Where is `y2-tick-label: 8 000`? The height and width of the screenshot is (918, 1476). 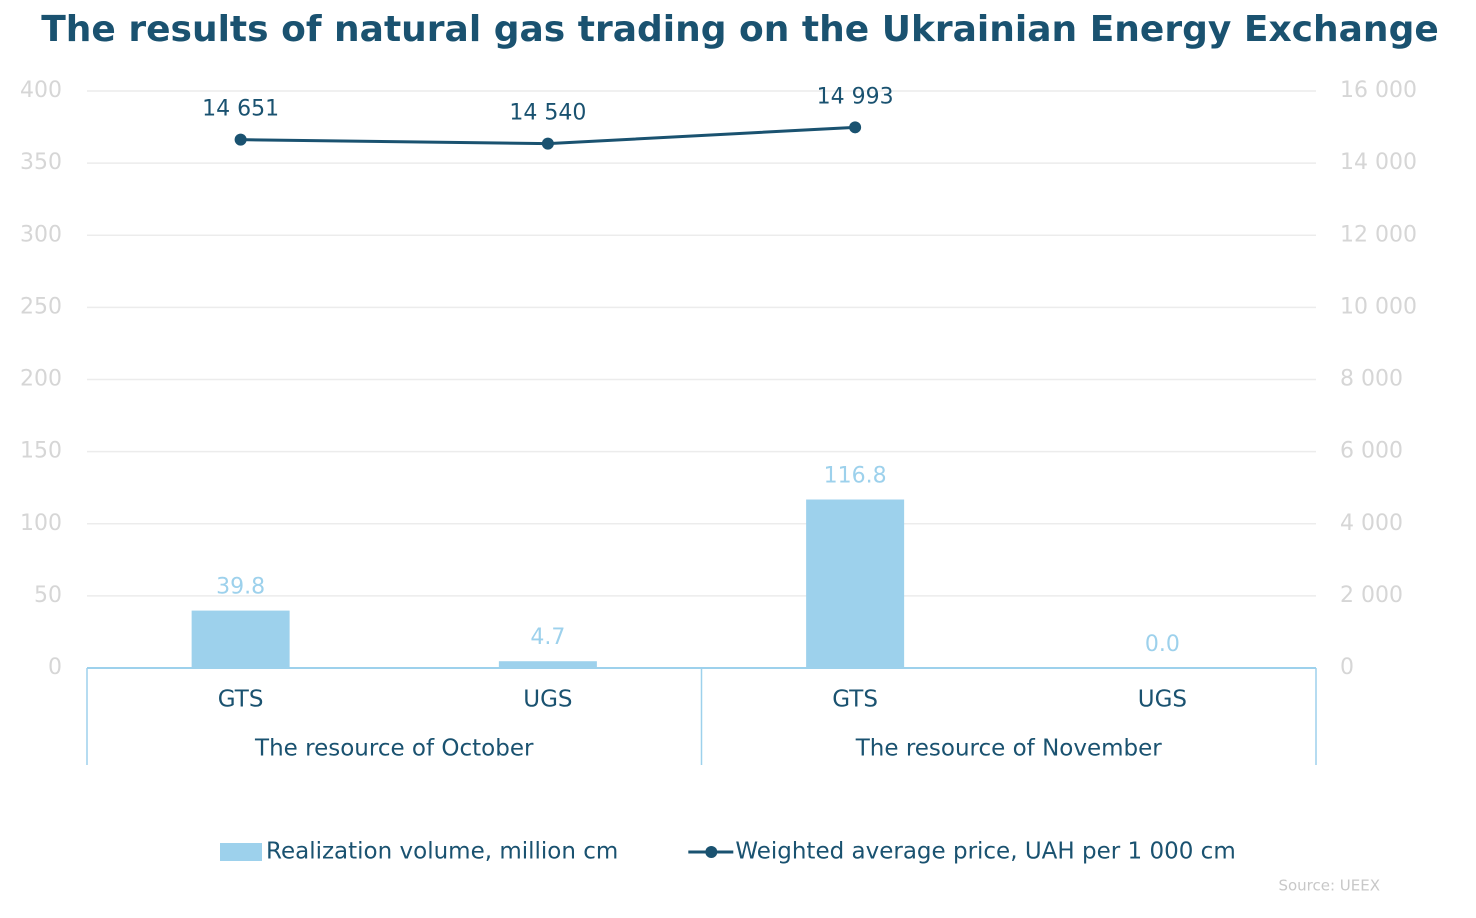
y2-tick-label: 8 000 is located at coordinates (1371, 379).